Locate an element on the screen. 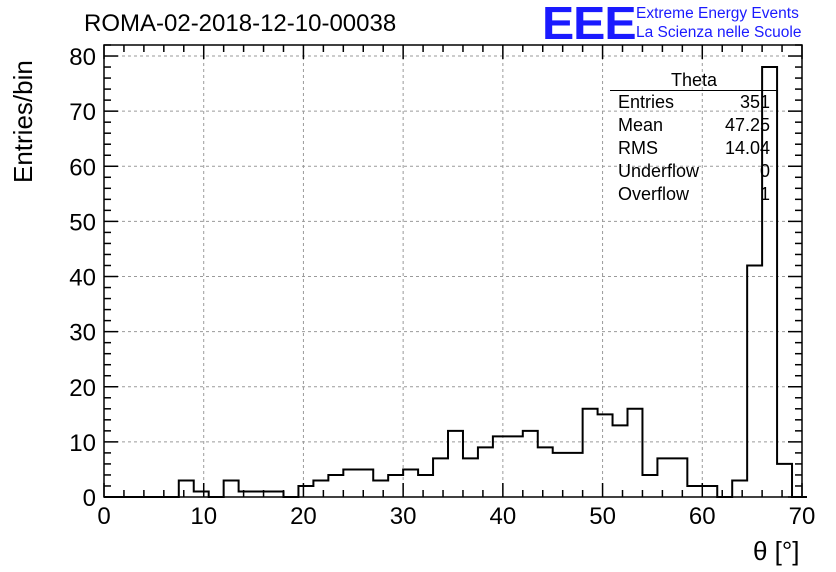  x-axis-label: θ [°] is located at coordinates (776, 551).